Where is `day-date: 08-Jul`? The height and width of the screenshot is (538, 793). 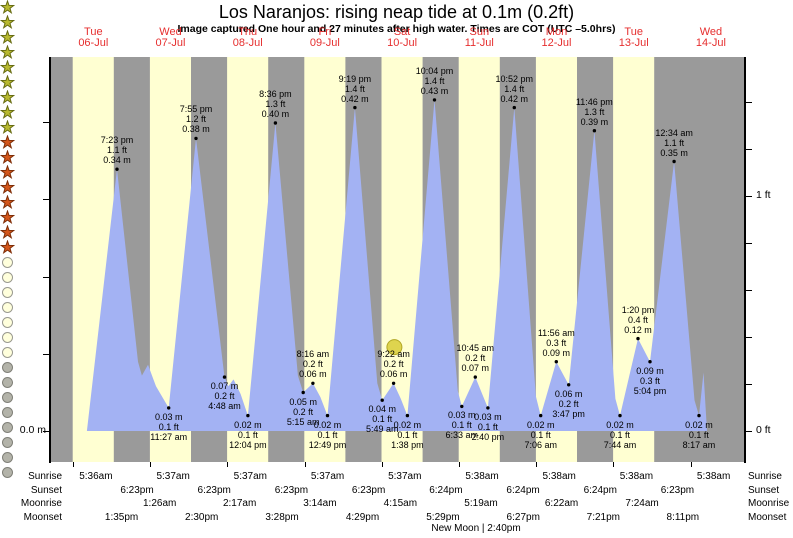
day-date: 08-Jul is located at coordinates (247, 42).